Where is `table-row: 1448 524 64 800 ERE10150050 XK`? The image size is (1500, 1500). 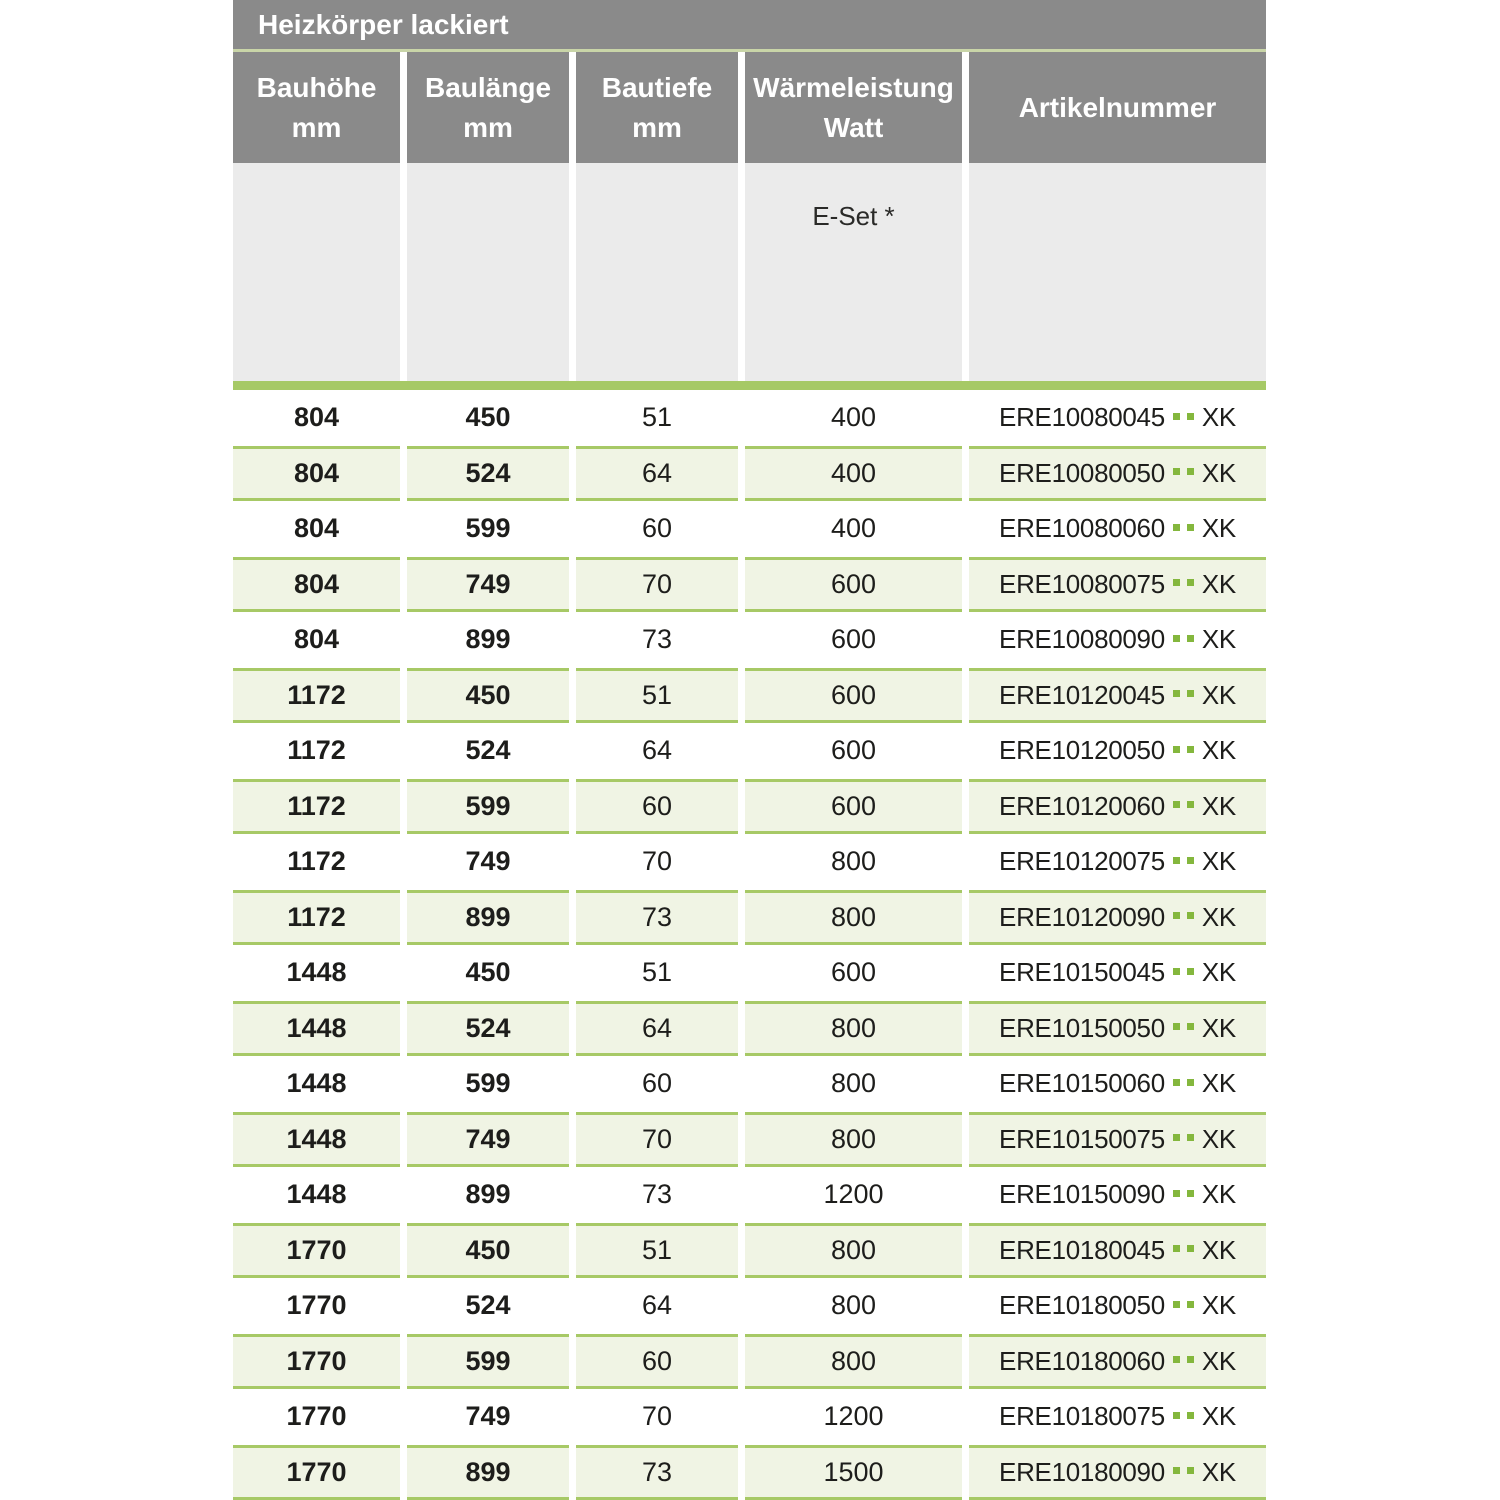
table-row: 1448 524 64 800 ERE10150050 XK is located at coordinates (749, 1028).